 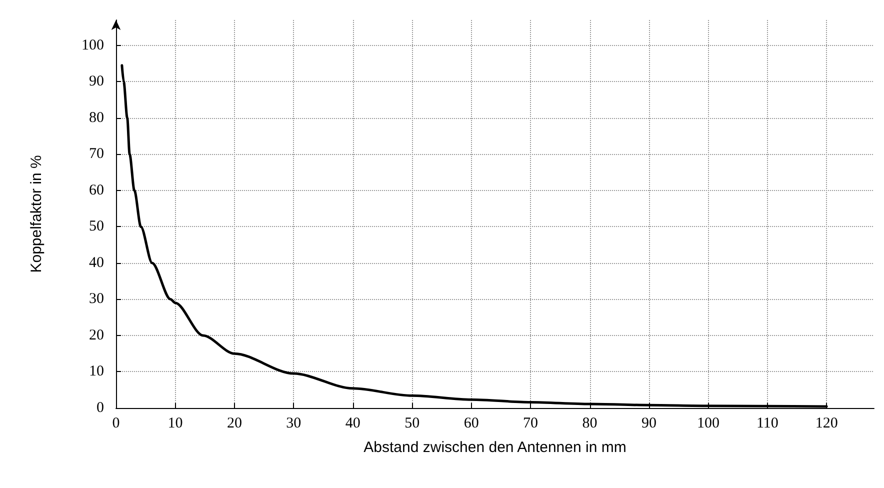 What do you see at coordinates (352, 424) in the screenshot?
I see `x-tick-label: 40` at bounding box center [352, 424].